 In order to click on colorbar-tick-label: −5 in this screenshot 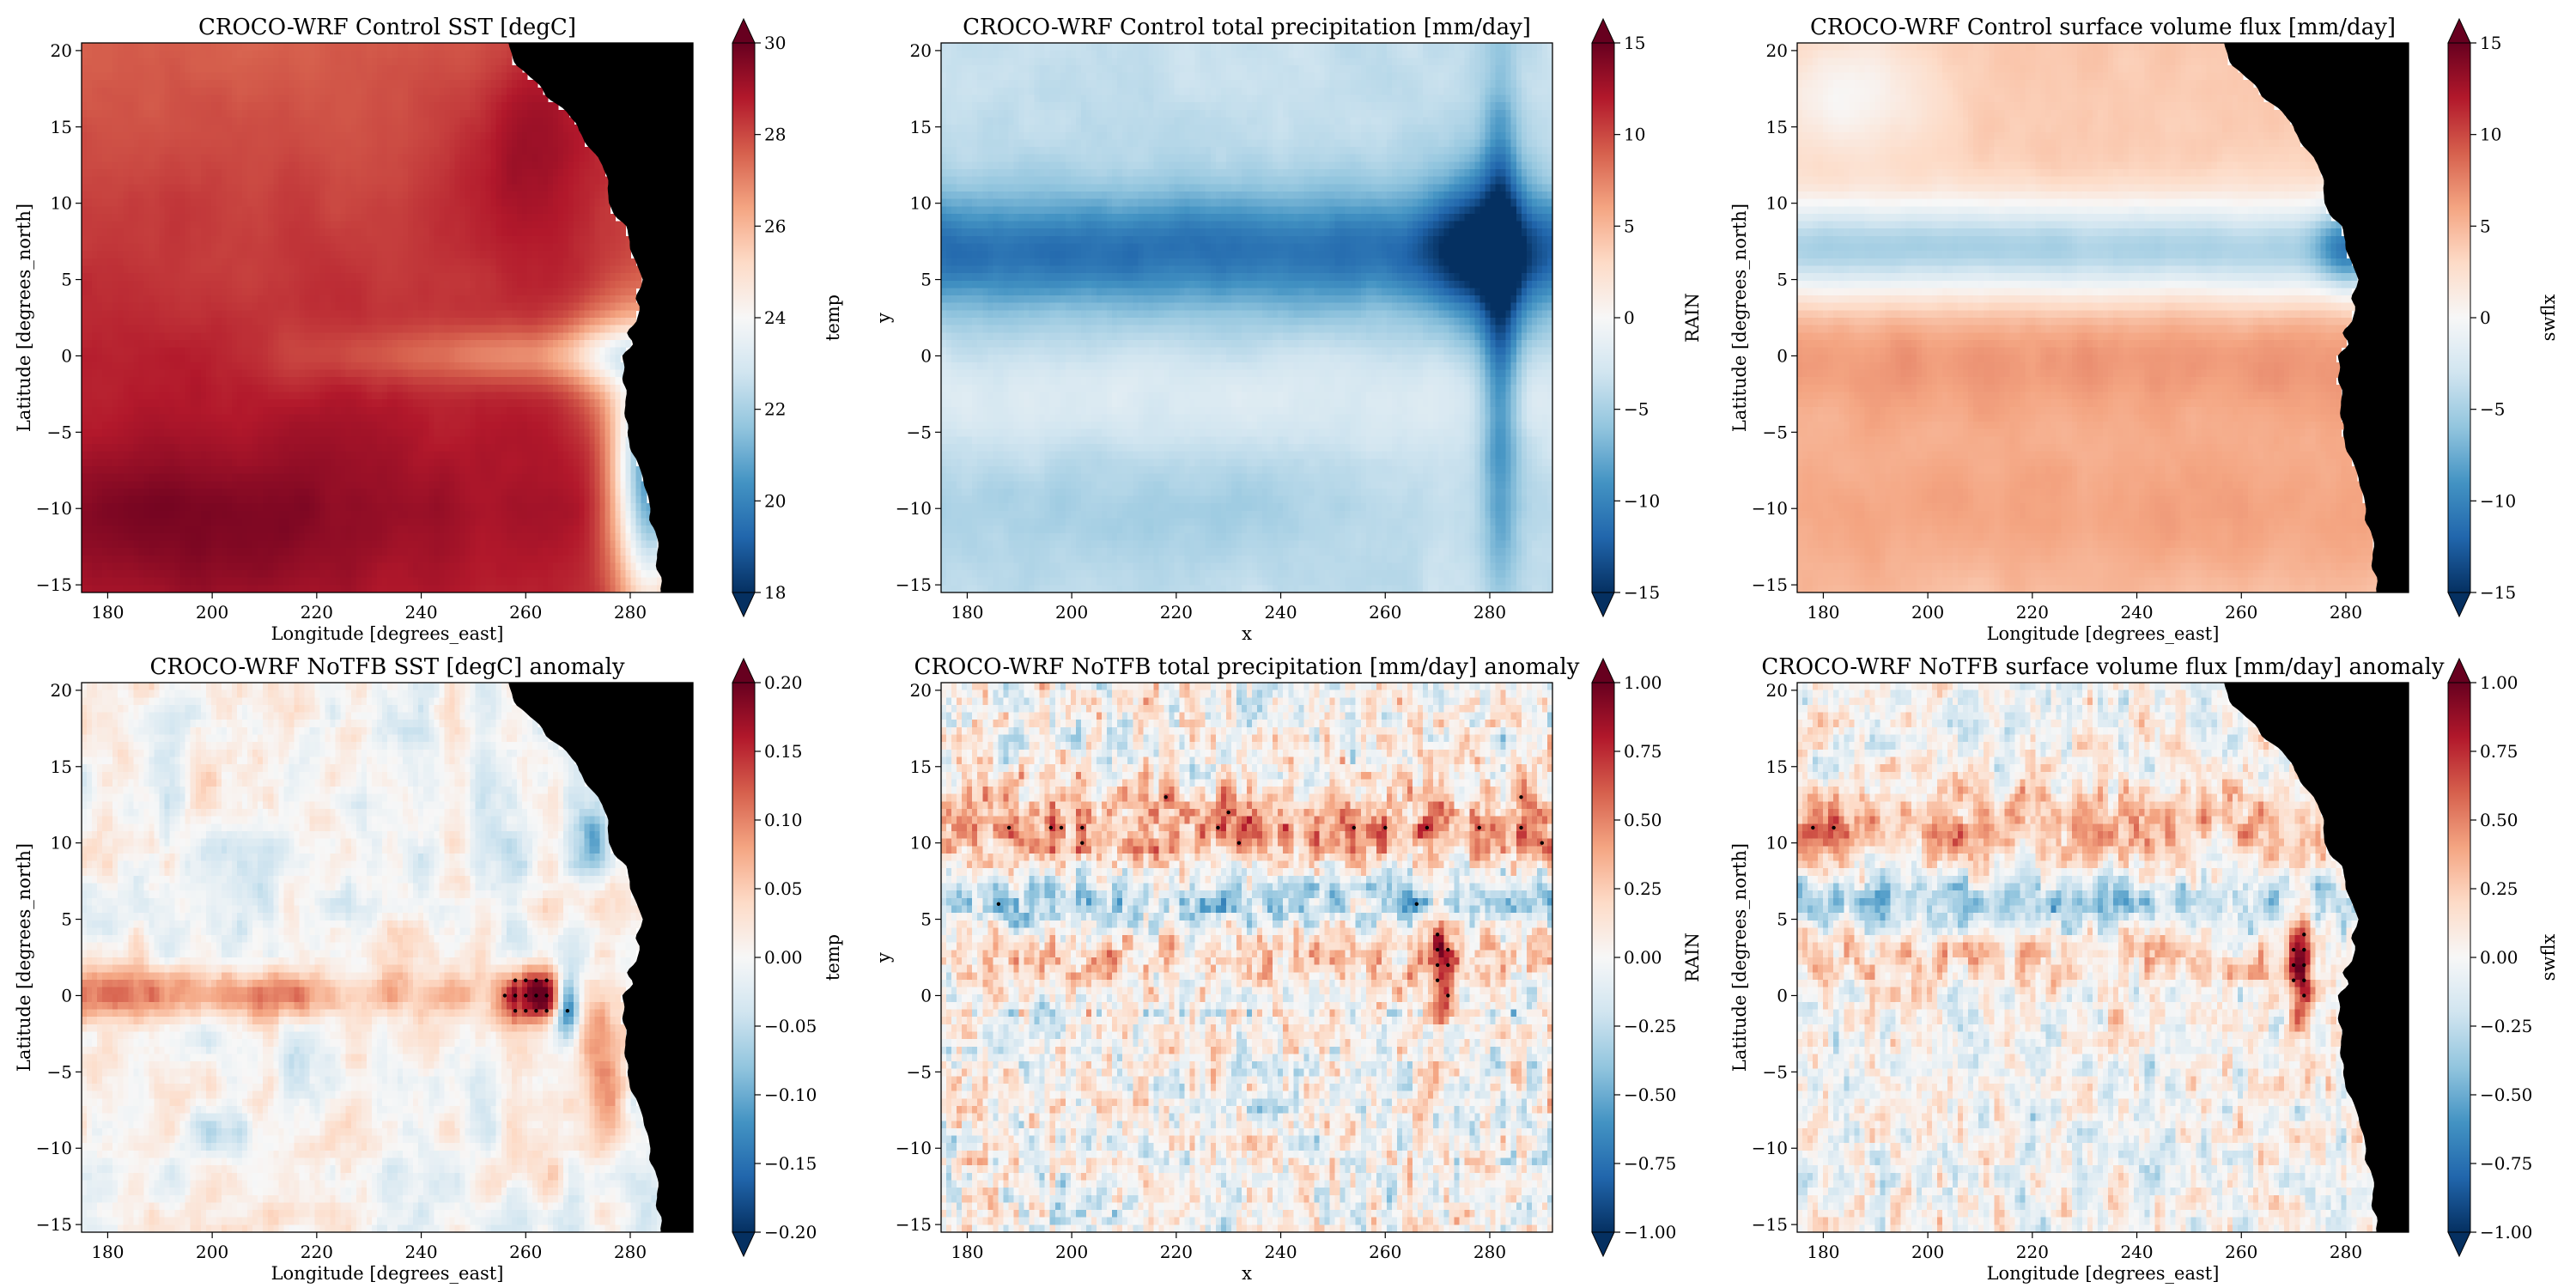, I will do `click(1636, 409)`.